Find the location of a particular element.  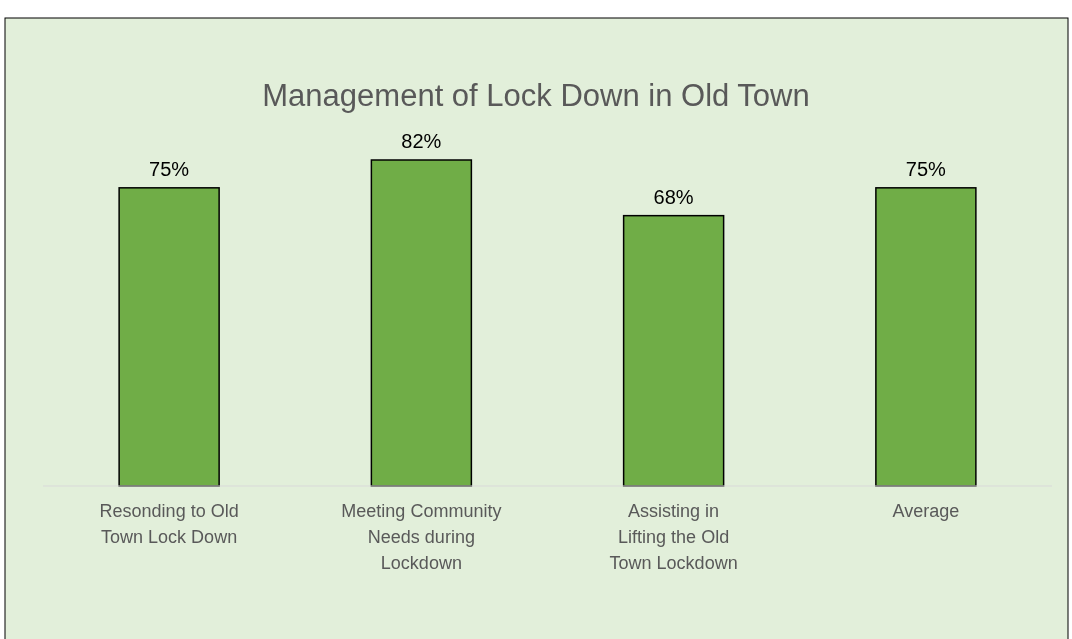

x-tick-label: Resonding to Old Town Lock Down is located at coordinates (169, 524).